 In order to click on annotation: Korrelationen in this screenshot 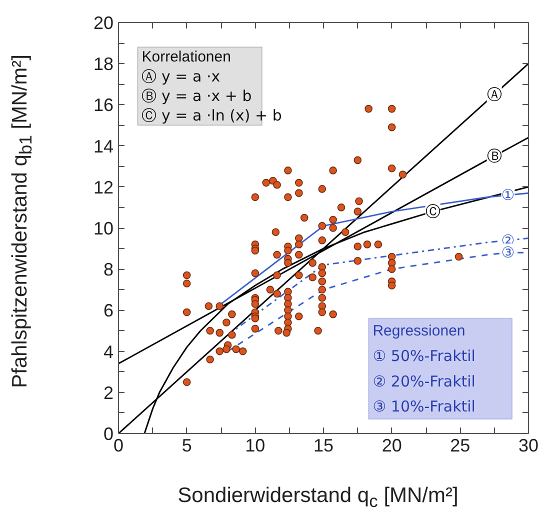, I will do `click(186, 57)`.